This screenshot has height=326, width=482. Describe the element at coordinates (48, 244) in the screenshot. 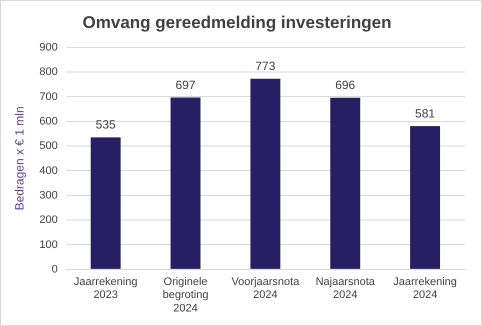

I see `y-tick-label: 100` at that location.